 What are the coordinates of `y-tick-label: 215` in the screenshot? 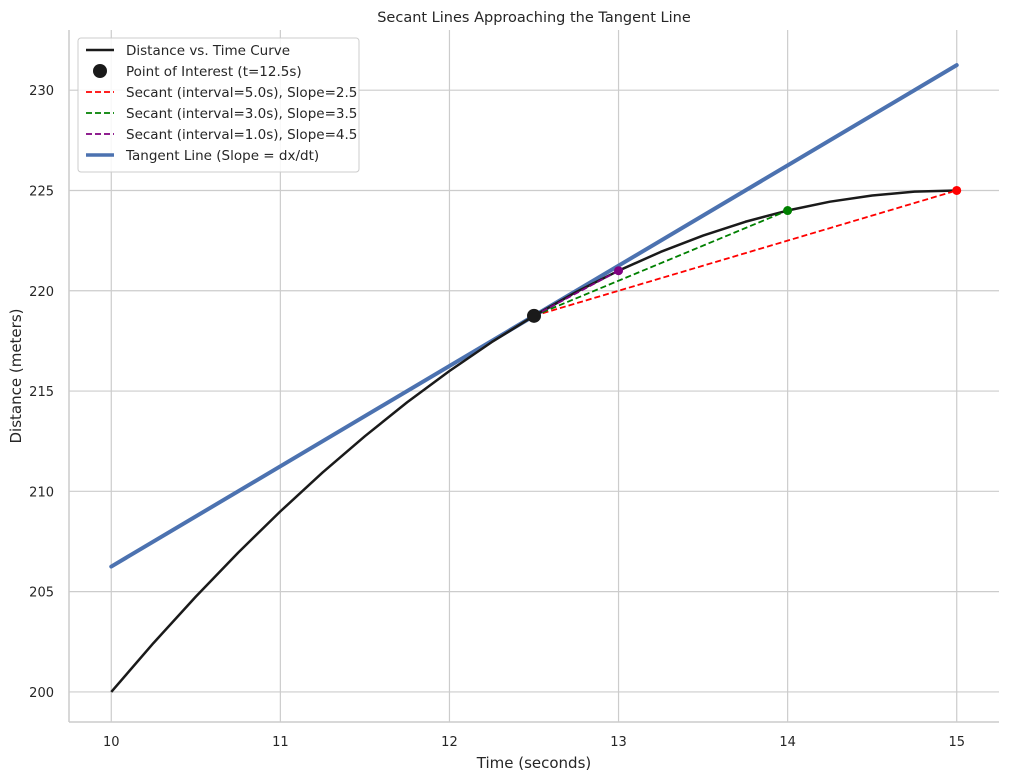 It's located at (41, 392).